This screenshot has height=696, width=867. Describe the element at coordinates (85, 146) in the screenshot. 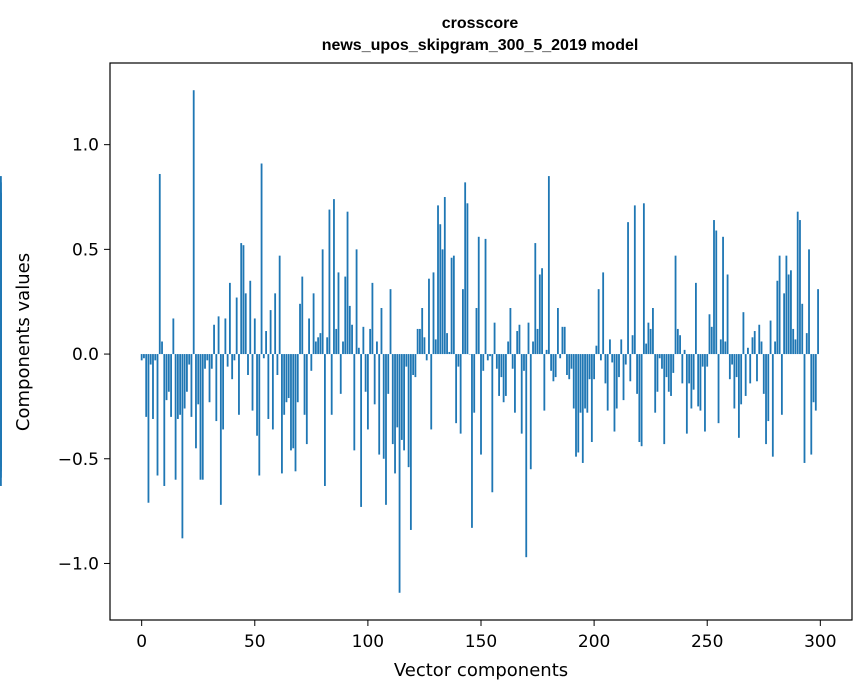

I see `y-tick-label: 1.0` at that location.